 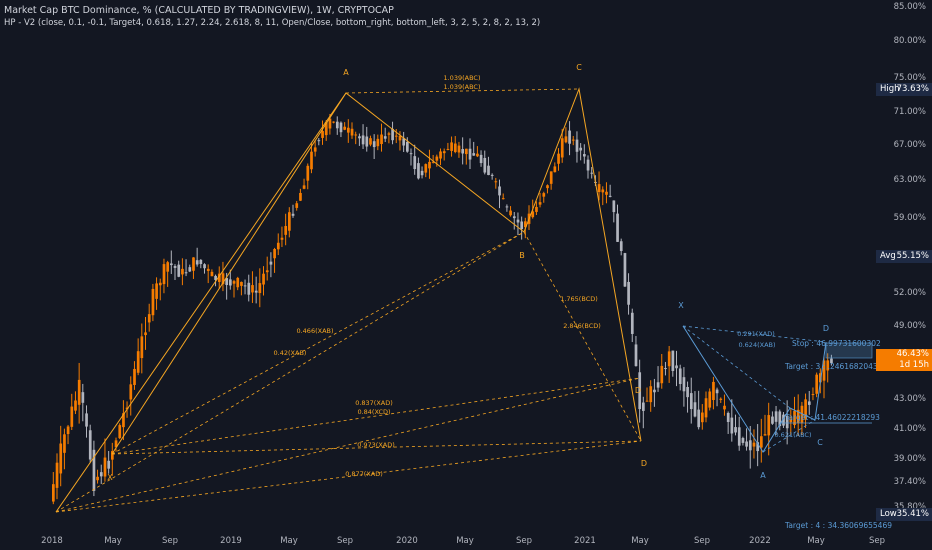 What do you see at coordinates (376, 416) in the screenshot?
I see `harmonic-xd0-ratio-line` at bounding box center [376, 416].